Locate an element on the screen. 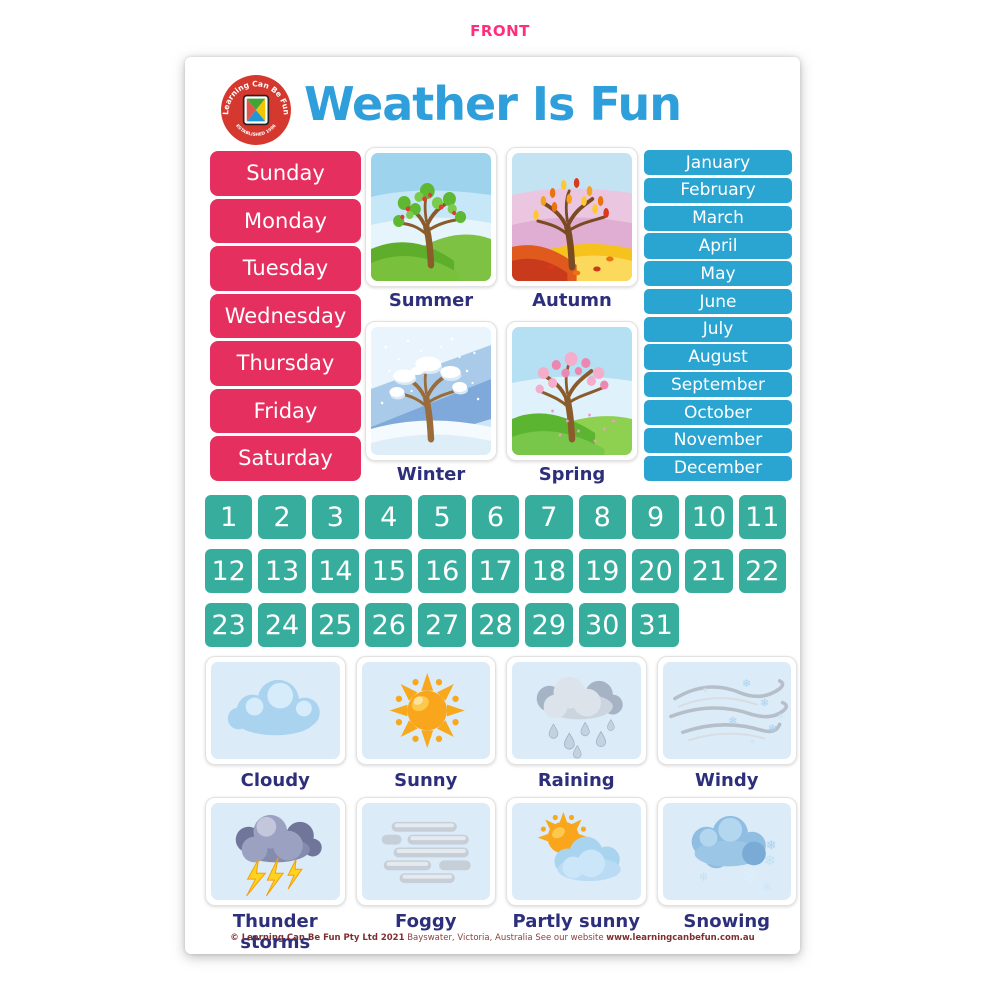 The height and width of the screenshot is (1000, 1000). number-tile: 29 is located at coordinates (549, 625).